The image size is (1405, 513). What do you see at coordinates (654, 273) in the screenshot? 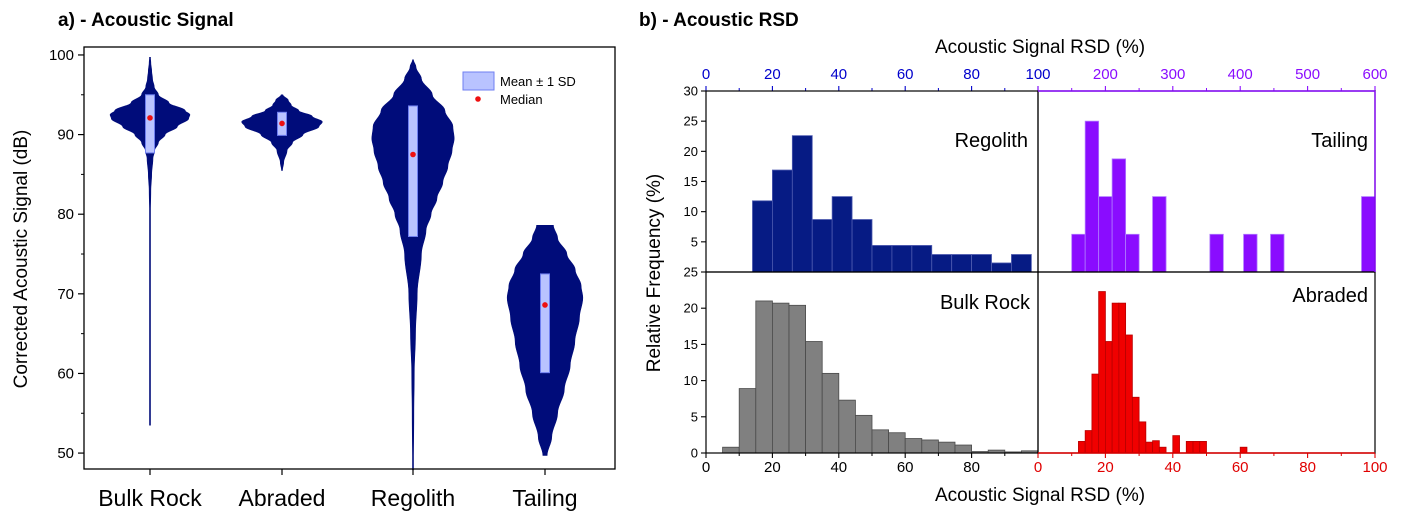
I see `histogram-y-axis-label: Relative Frequency (%)` at bounding box center [654, 273].